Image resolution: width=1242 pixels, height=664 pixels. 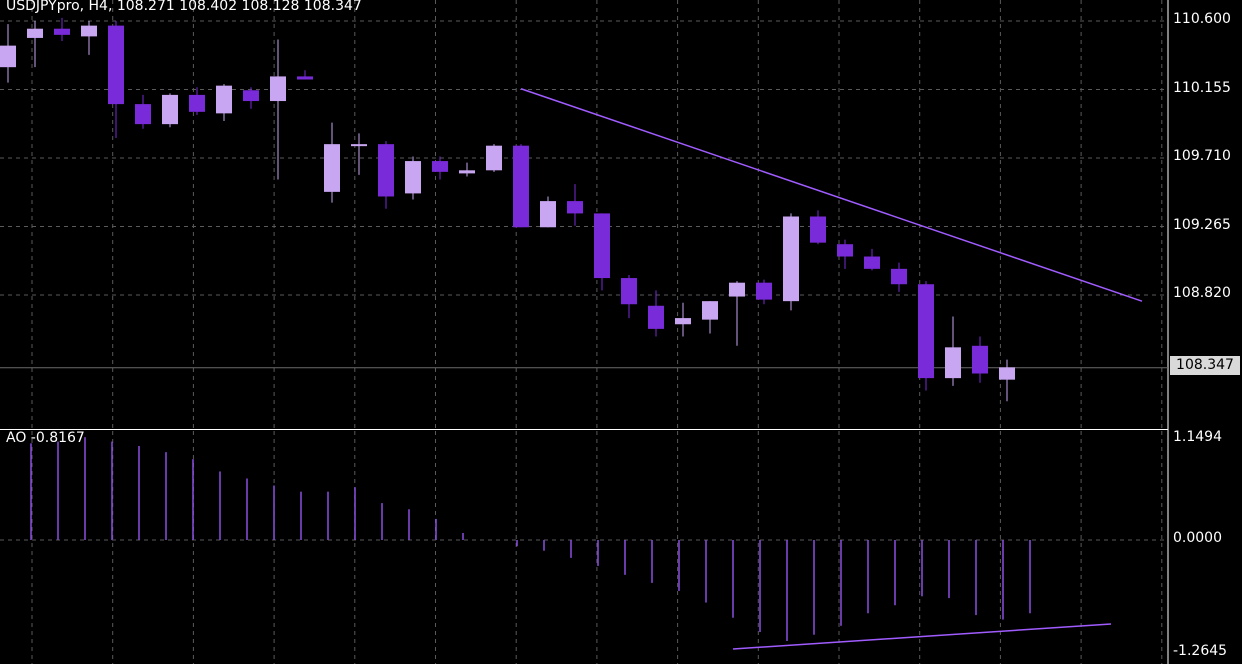 I want to click on ao-tick-label: 1.1494, so click(x=1197, y=437).